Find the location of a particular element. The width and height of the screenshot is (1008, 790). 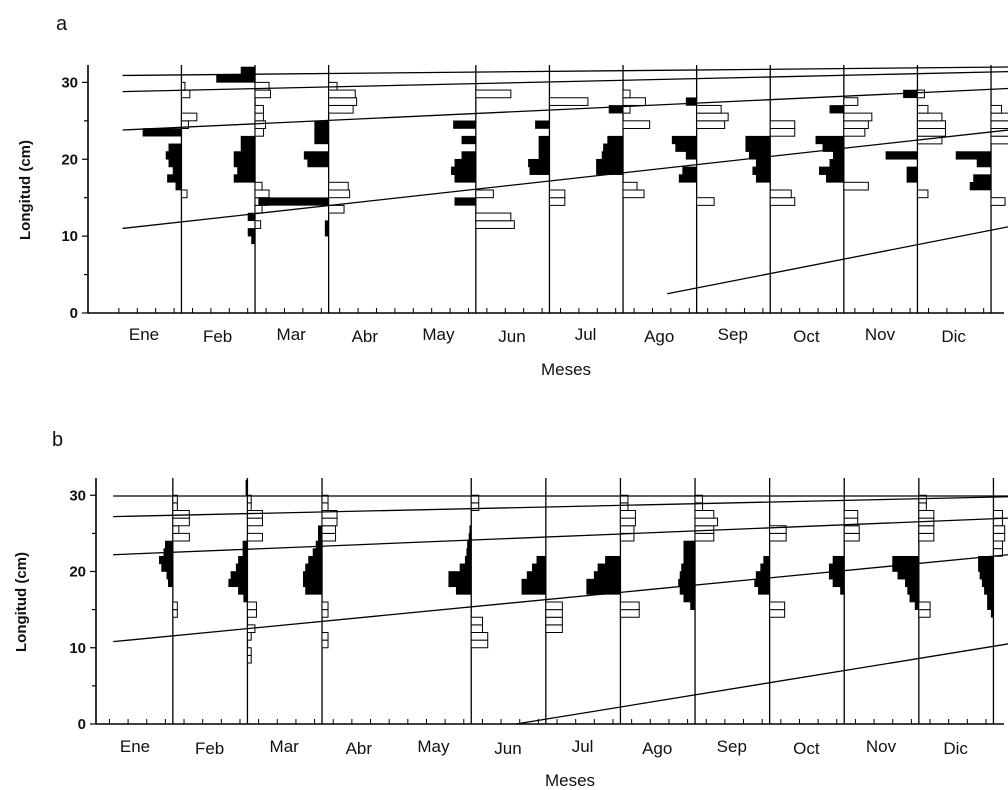

x-tick-label: Oct is located at coordinates (806, 748).